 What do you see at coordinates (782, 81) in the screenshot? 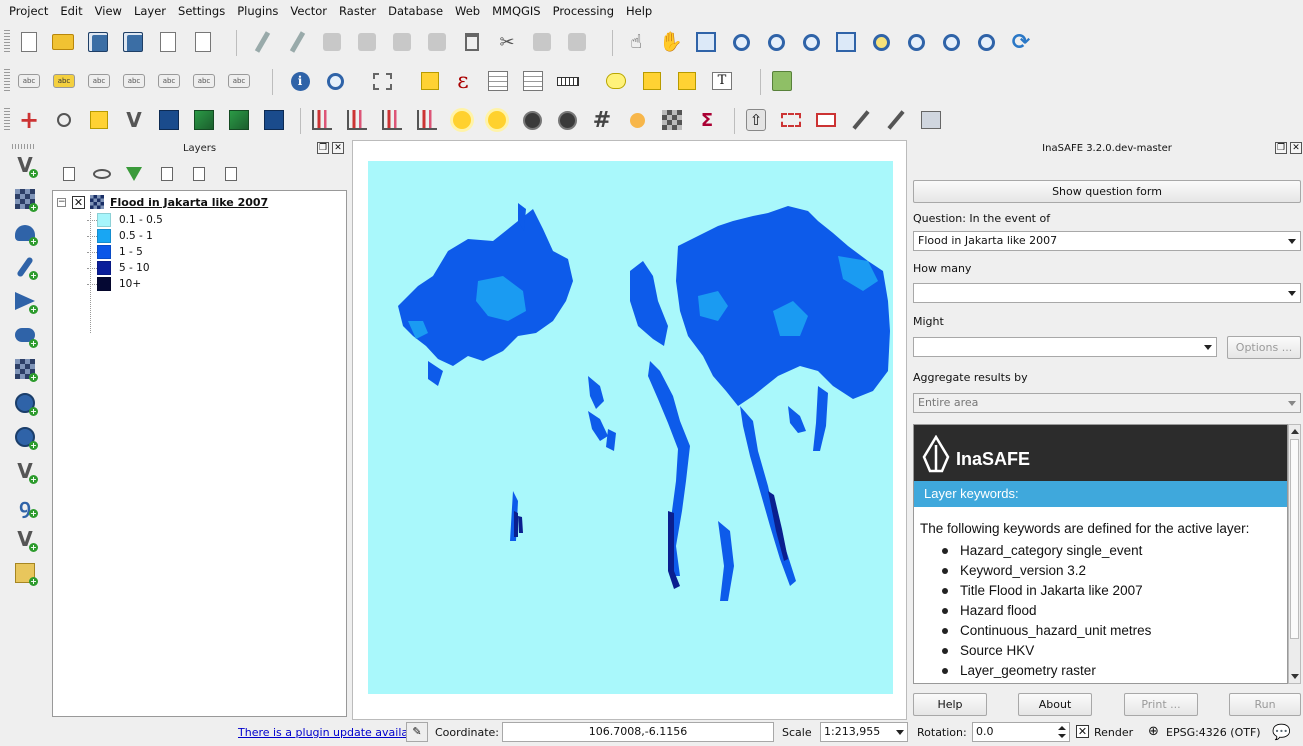
I see `plugin-map-icon` at bounding box center [782, 81].